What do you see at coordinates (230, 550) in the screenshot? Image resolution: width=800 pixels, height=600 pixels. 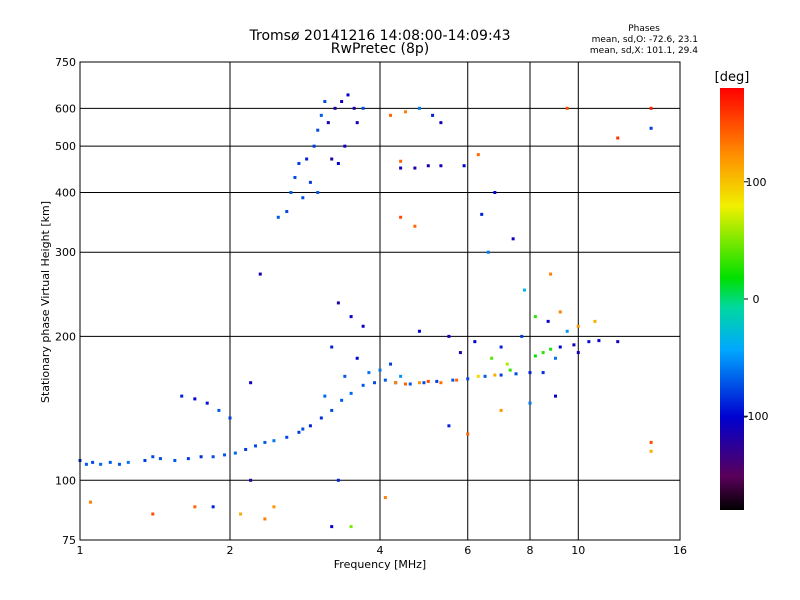 I see `x-tick-label: 2` at bounding box center [230, 550].